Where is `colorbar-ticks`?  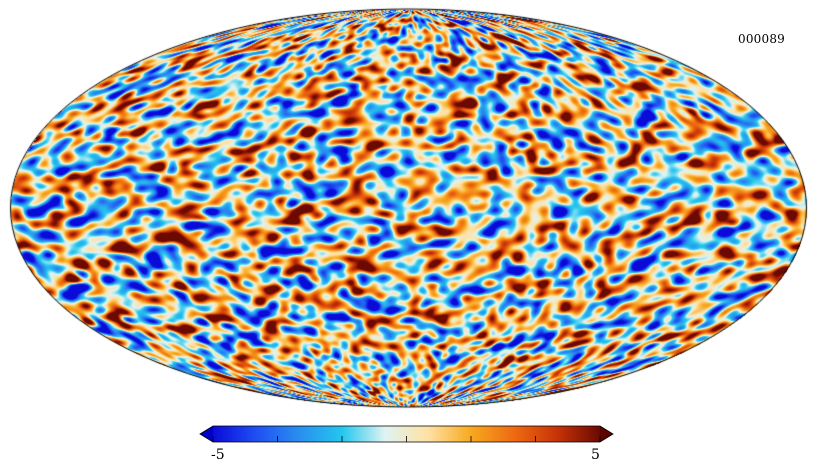 colorbar-ticks is located at coordinates (406, 439).